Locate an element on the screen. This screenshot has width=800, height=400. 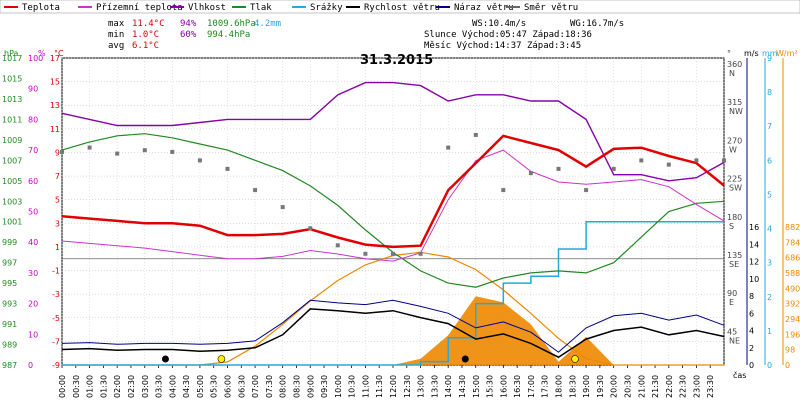
deg-tick-dir: E is located at coordinates (731, 302).